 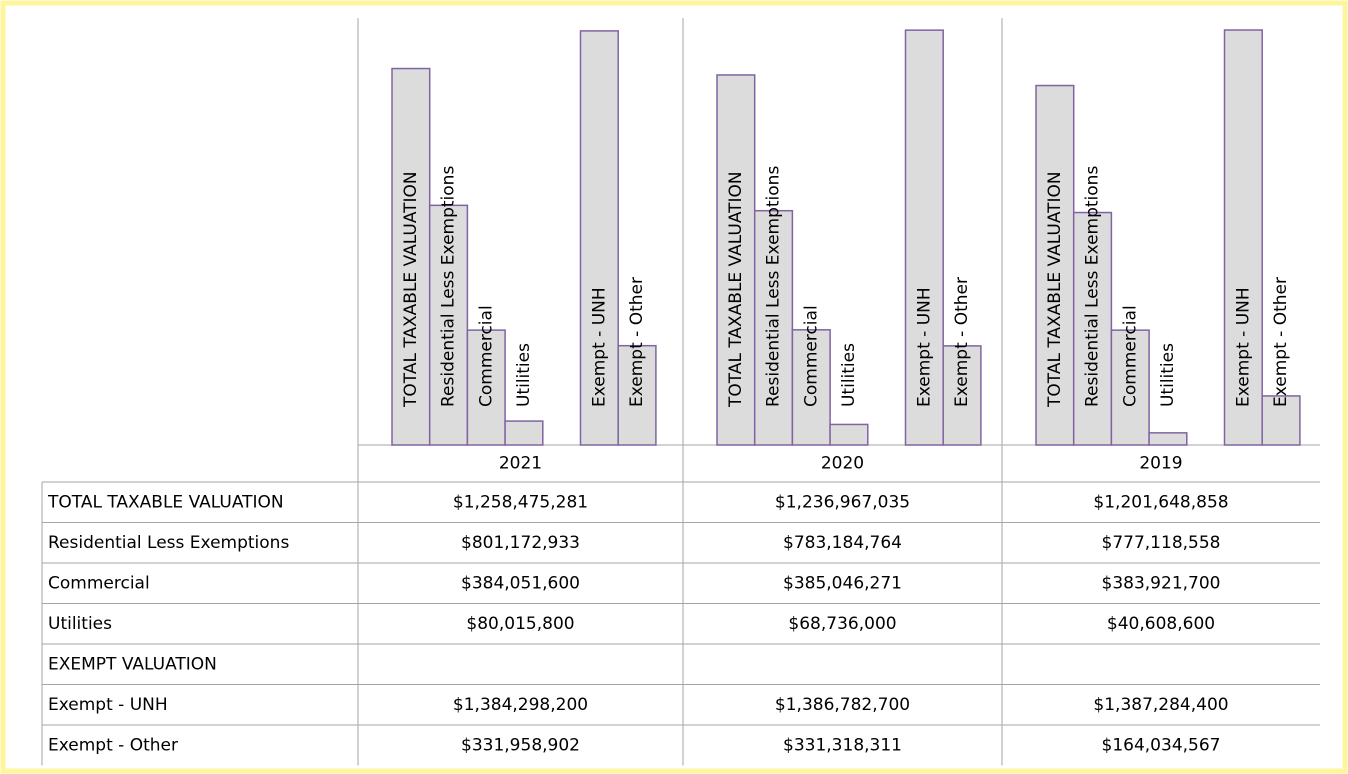 What do you see at coordinates (520, 705) in the screenshot?
I see `value-cell: $1,384,298,200` at bounding box center [520, 705].